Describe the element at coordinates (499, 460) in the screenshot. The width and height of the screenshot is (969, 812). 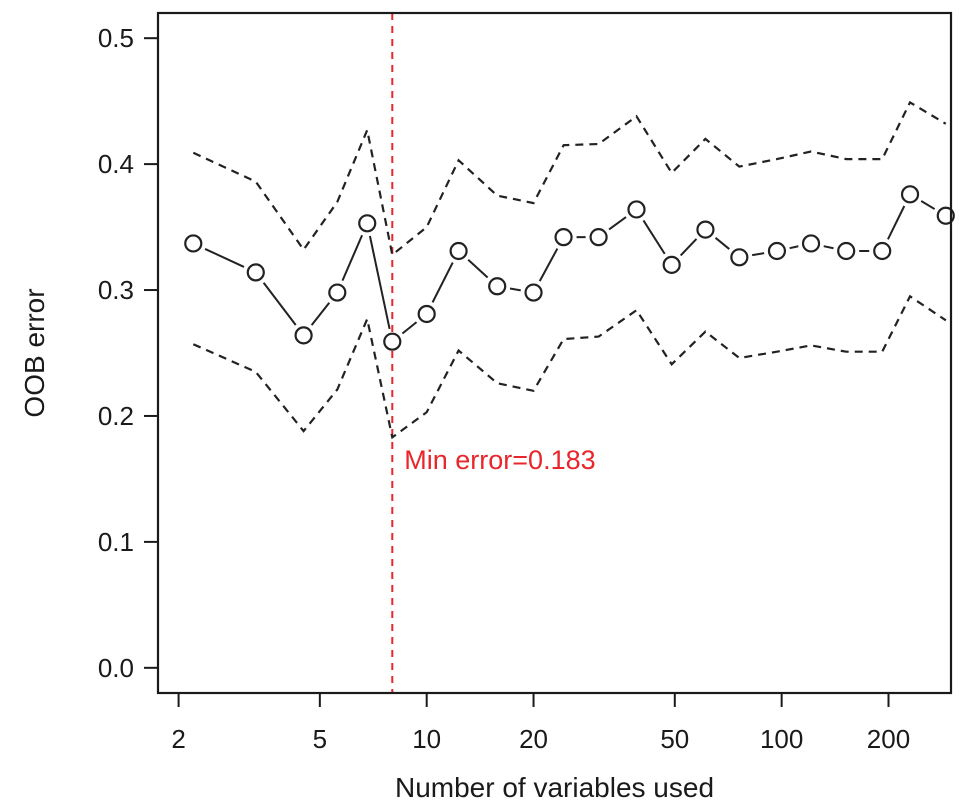
I see `min-error-annotation: Min error=0.183` at that location.